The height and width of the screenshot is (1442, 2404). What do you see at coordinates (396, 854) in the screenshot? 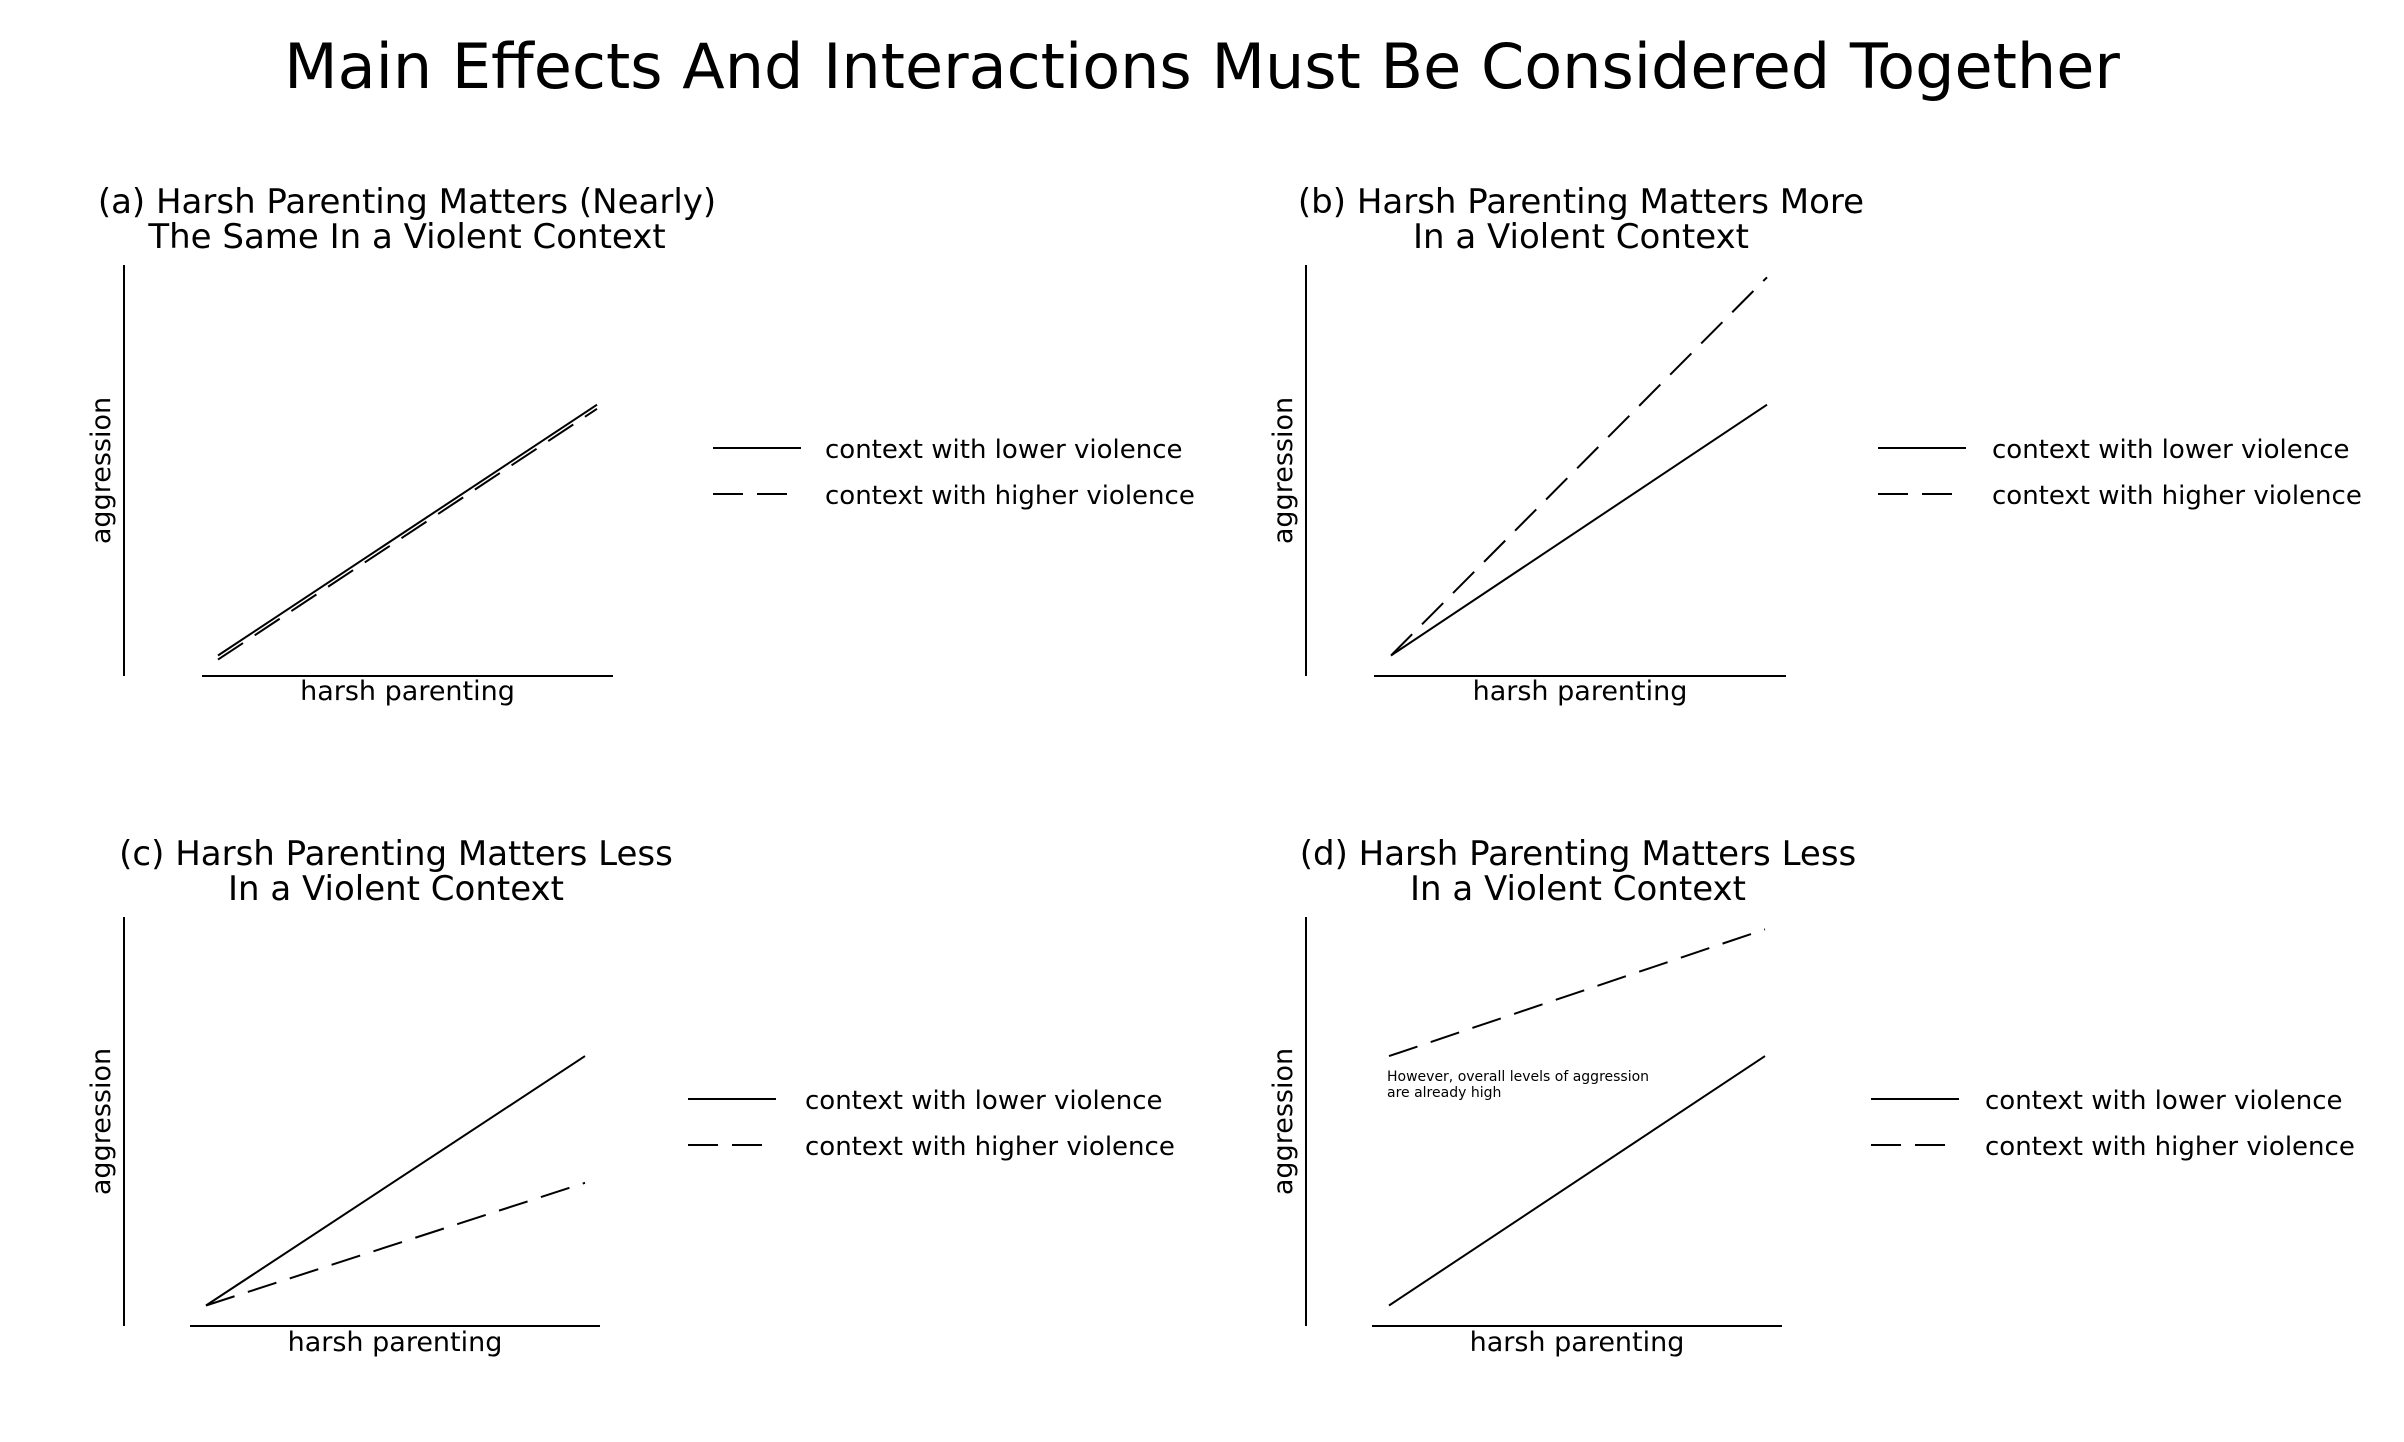
I see `panel-title: (c) Harsh Parenting Matters Less` at bounding box center [396, 854].